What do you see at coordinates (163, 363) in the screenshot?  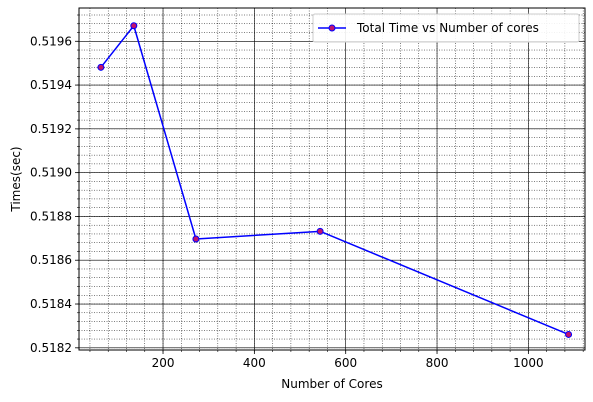 I see `x-tick-label: 200` at bounding box center [163, 363].